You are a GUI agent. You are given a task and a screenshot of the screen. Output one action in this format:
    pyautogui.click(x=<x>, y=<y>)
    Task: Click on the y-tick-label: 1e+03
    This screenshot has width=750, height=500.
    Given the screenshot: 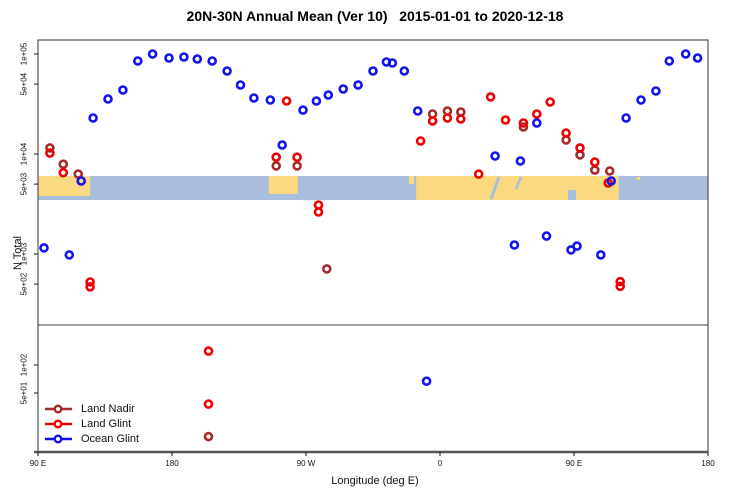 What is the action you would take?
    pyautogui.click(x=24, y=253)
    